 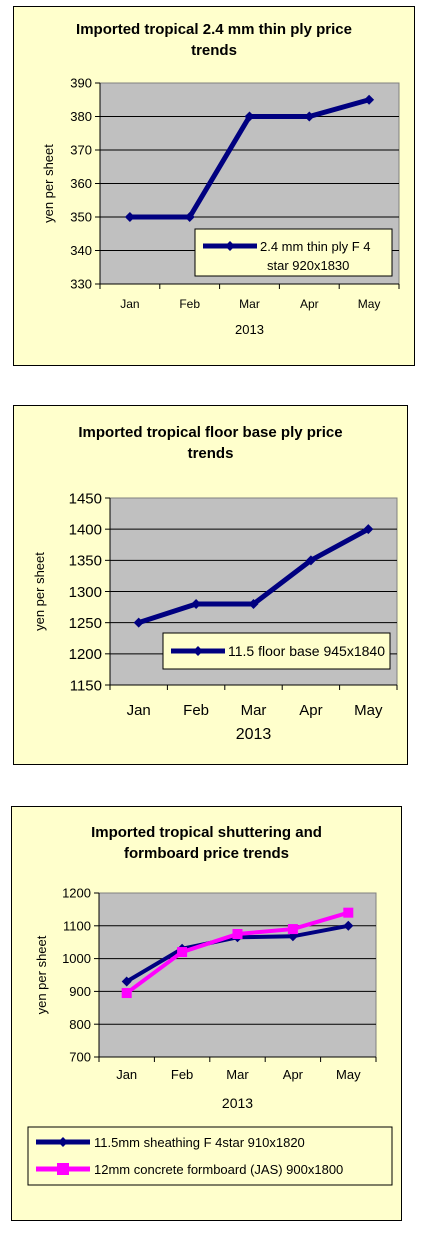 What do you see at coordinates (80, 1024) in the screenshot?
I see `y-tick-label: 800` at bounding box center [80, 1024].